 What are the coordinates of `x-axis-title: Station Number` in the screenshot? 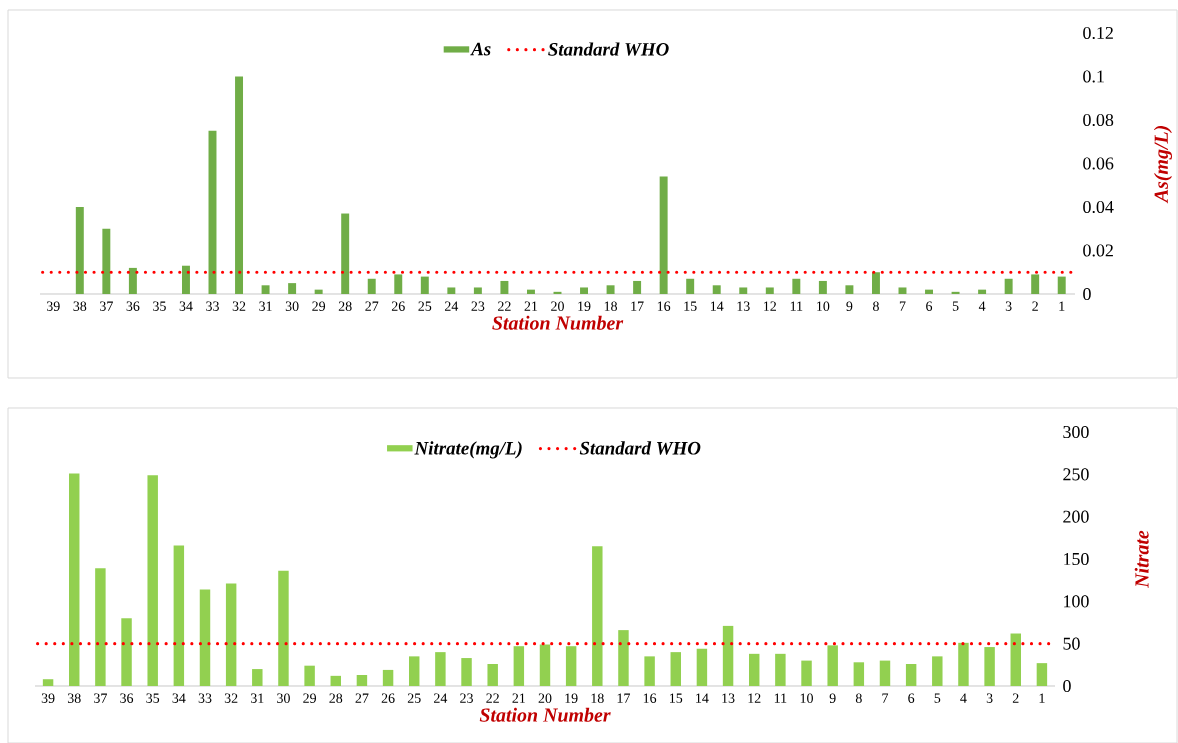 It's located at (558, 322).